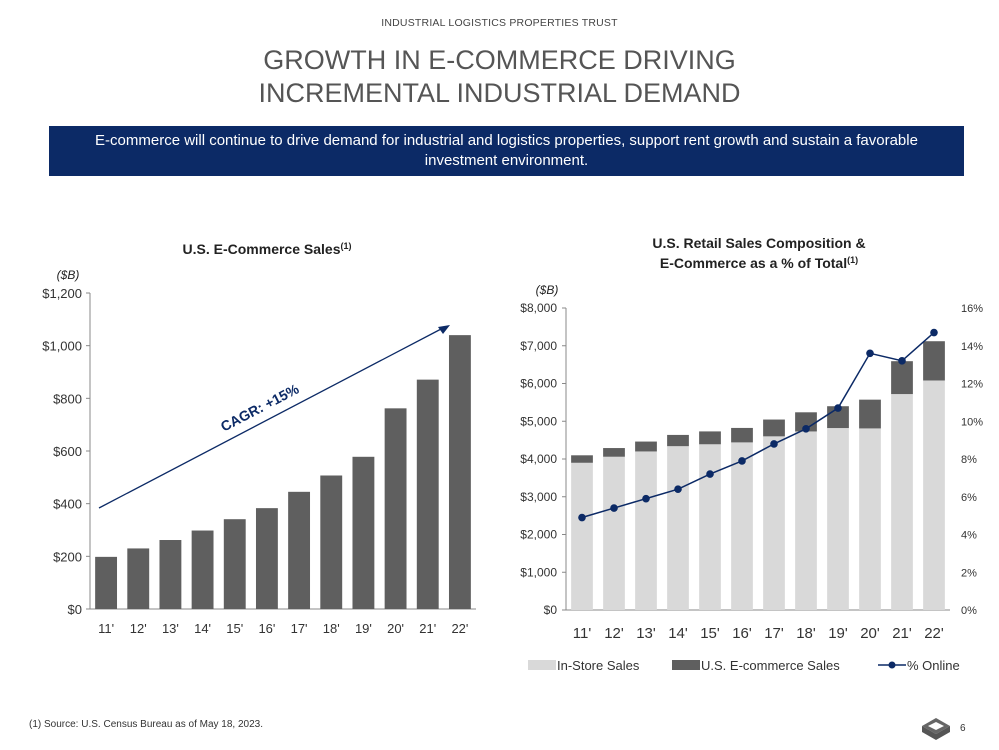 Image resolution: width=999 pixels, height=750 pixels. Describe the element at coordinates (710, 633) in the screenshot. I see `chart2-x-tick-label: 15'` at that location.